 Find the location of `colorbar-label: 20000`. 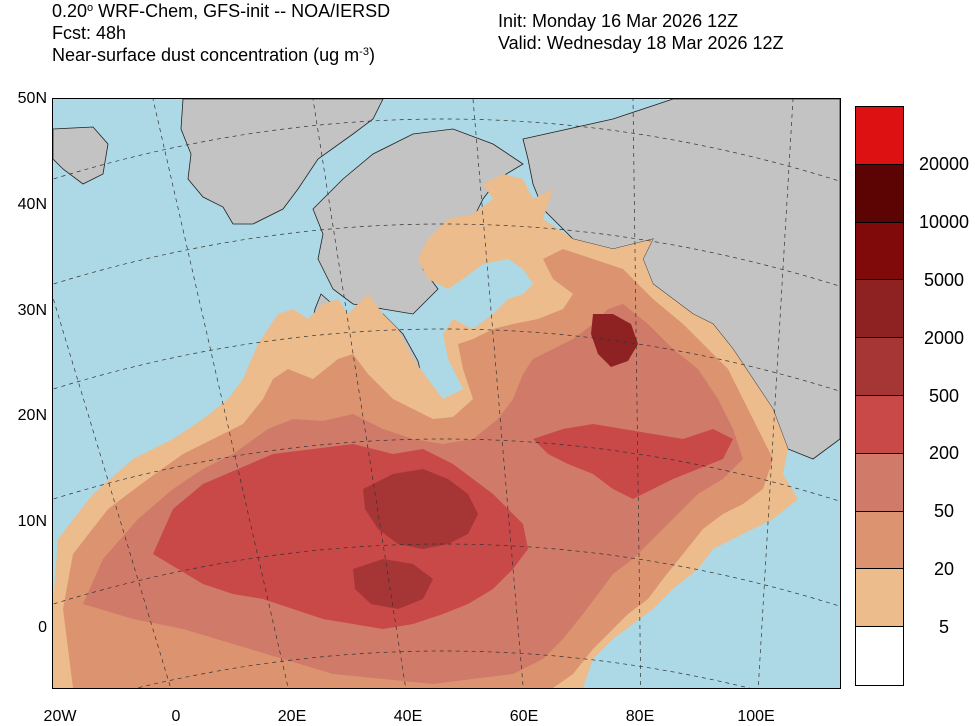

colorbar-label: 20000 is located at coordinates (944, 164).